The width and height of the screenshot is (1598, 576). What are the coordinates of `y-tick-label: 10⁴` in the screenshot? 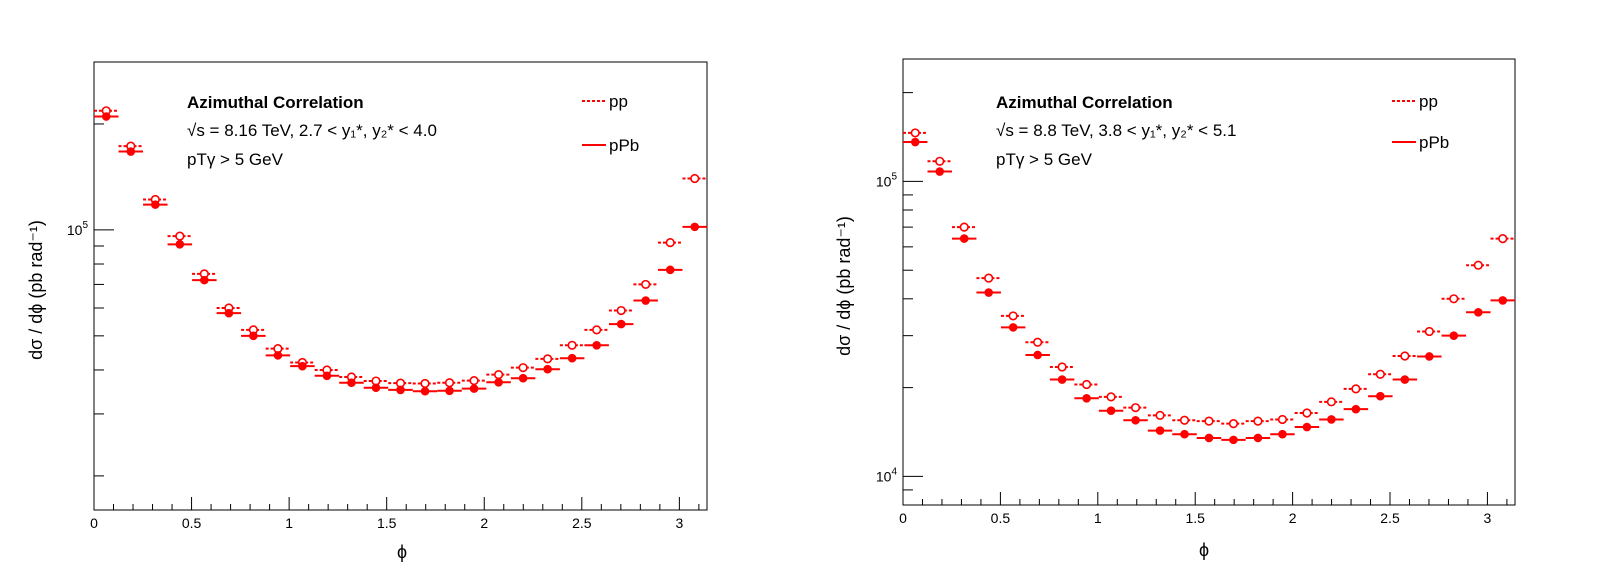 It's located at (887, 475).